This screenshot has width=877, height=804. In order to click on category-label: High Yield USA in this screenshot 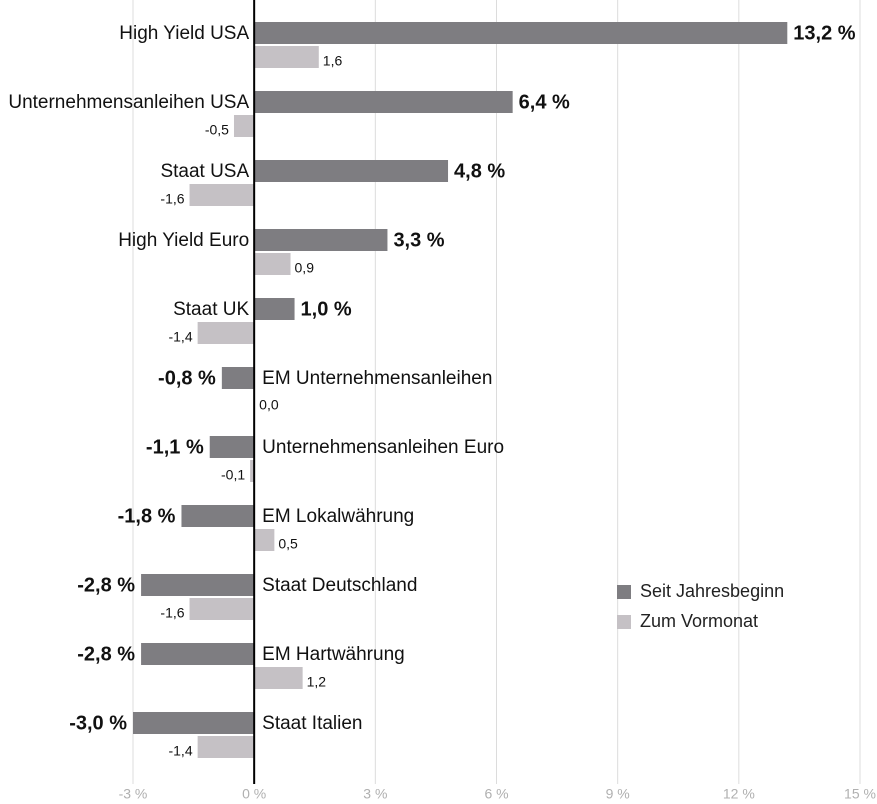, I will do `click(184, 33)`.